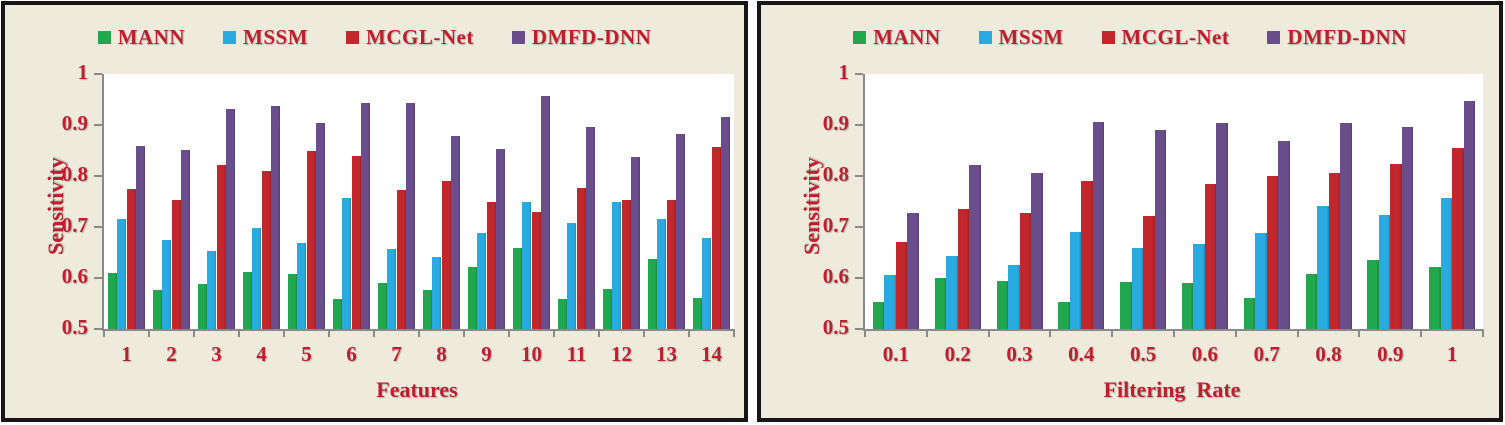 The height and width of the screenshot is (425, 1505). What do you see at coordinates (216, 354) in the screenshot?
I see `x-axis-tick-label: 3` at bounding box center [216, 354].